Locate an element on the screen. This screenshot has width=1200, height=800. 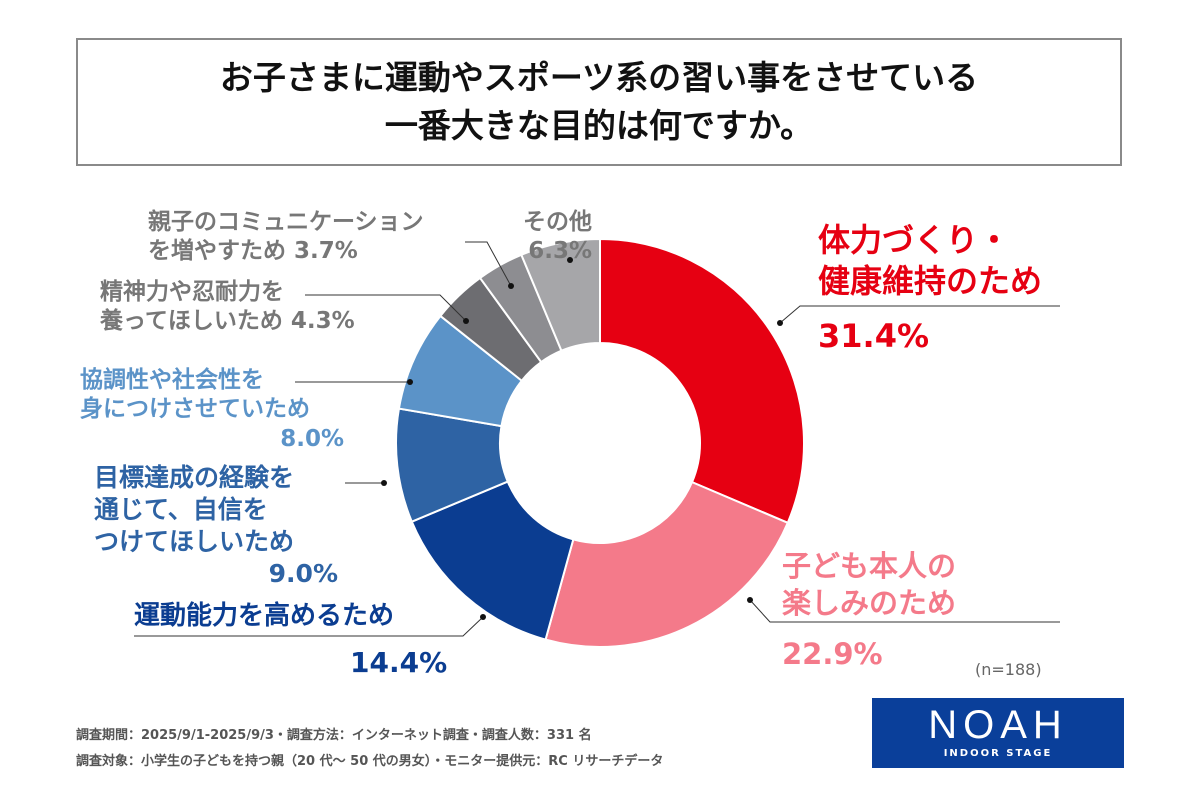
noah-logo: NOAH INDOOR STAGE is located at coordinates (998, 733).